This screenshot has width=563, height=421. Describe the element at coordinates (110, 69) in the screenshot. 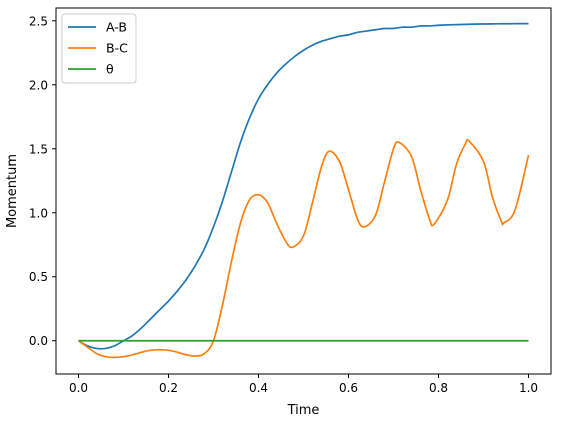

I see `legend-label: θ` at that location.